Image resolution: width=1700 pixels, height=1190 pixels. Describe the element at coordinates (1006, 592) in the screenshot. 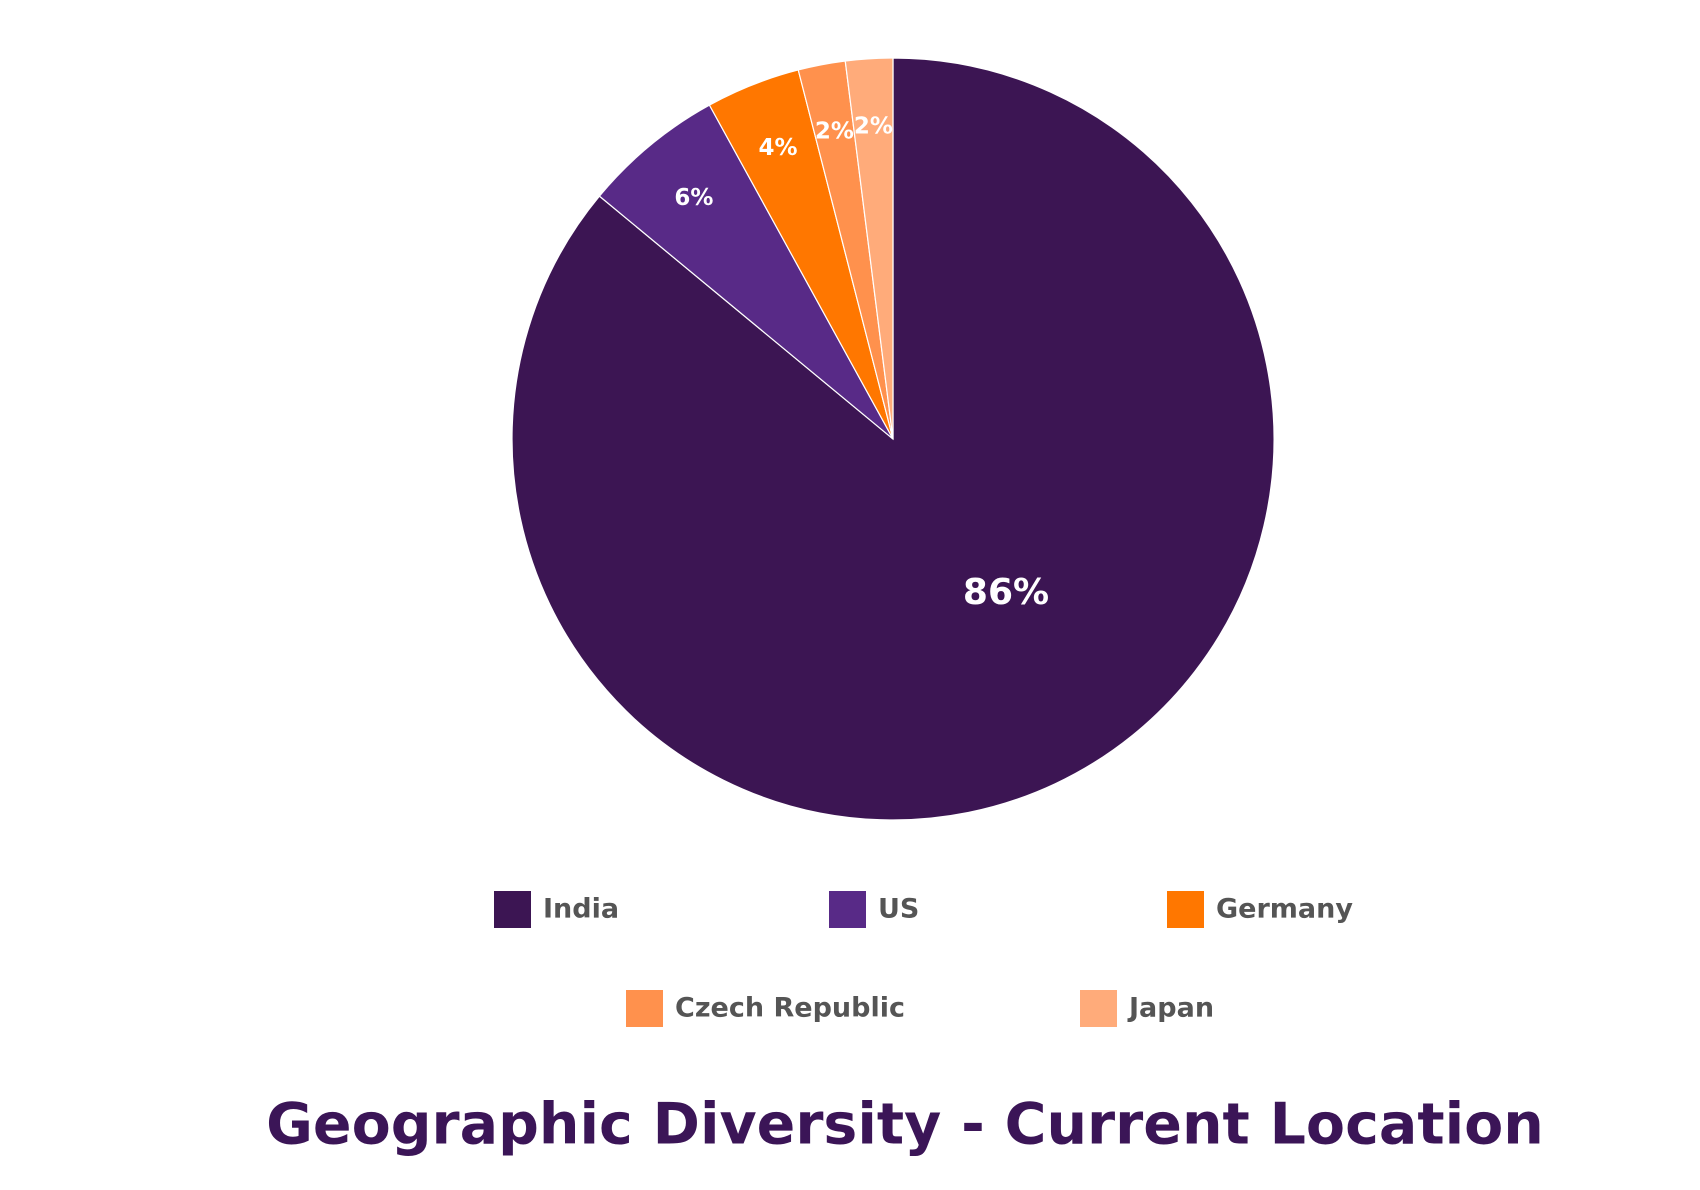

I see `value-label: 86%` at that location.